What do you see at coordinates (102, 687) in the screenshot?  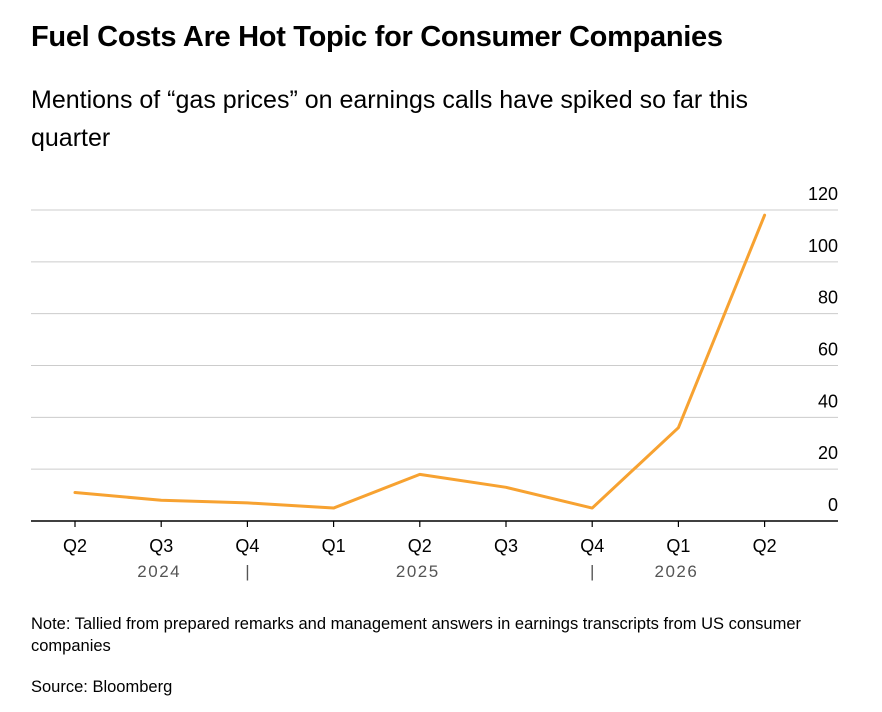 I see `chart-source: Source: Bloomberg` at bounding box center [102, 687].